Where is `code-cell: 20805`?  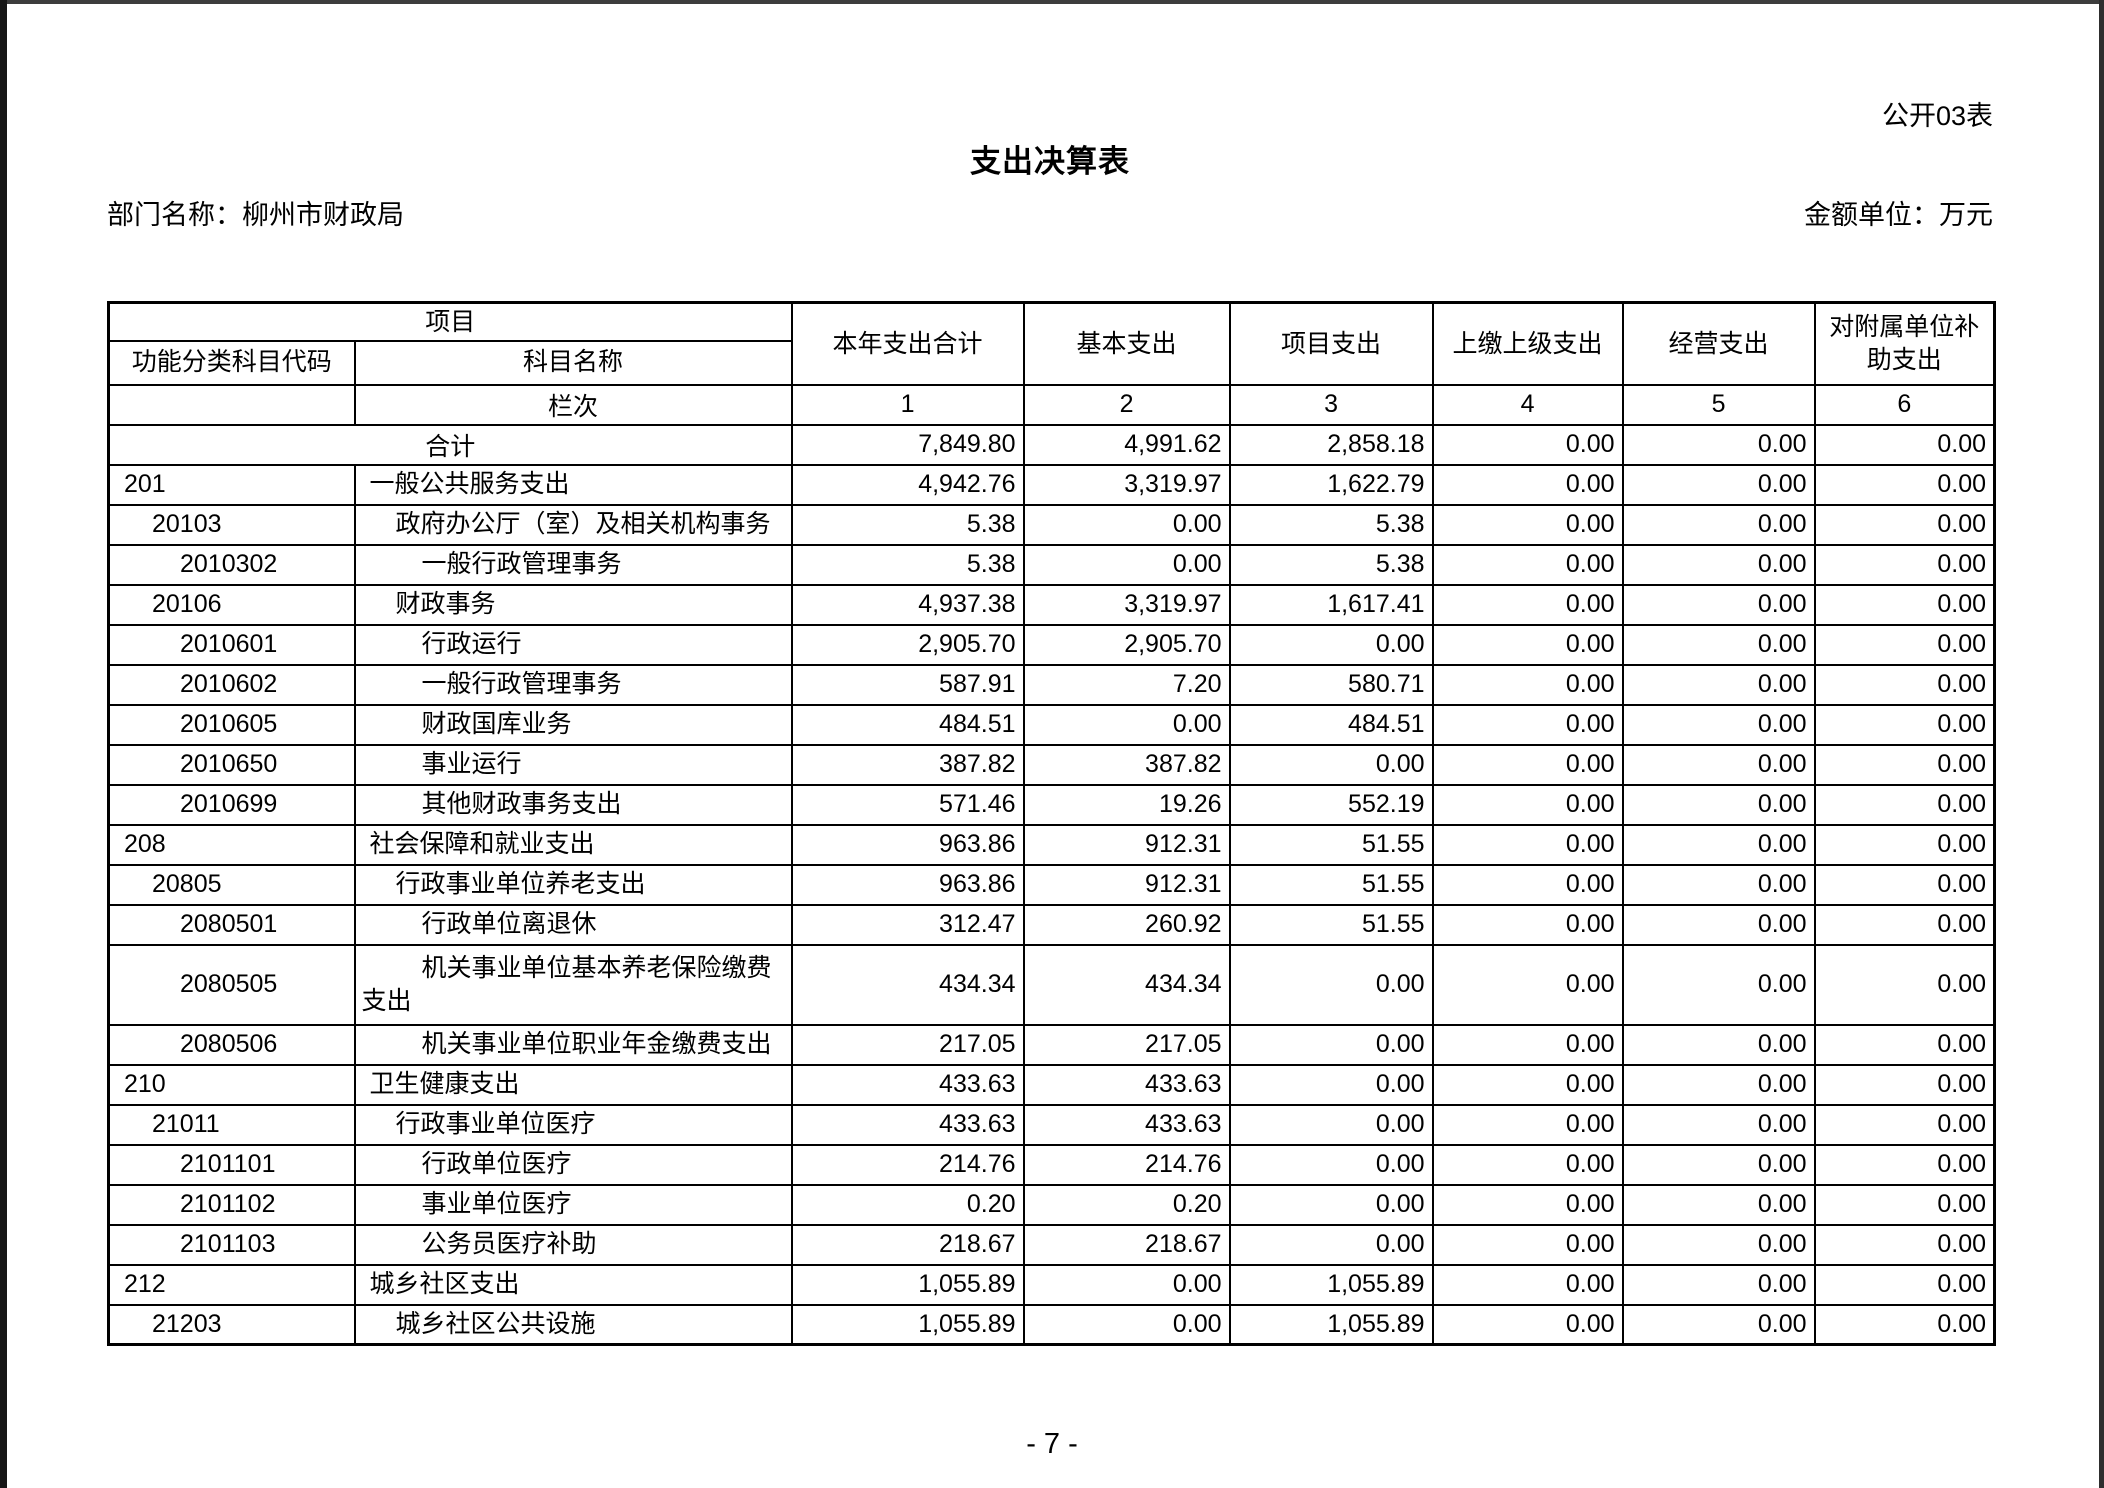 code-cell: 20805 is located at coordinates (231, 884).